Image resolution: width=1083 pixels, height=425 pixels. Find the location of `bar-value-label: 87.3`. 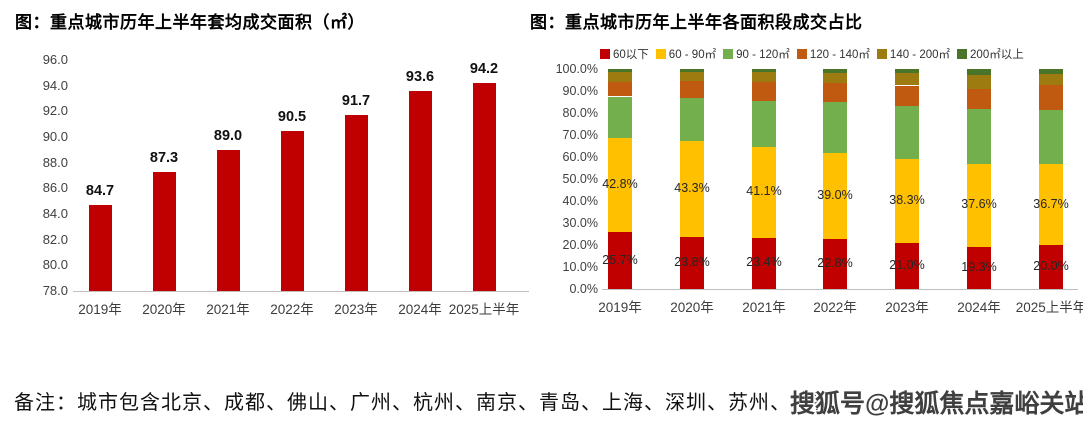

bar-value-label: 87.3 is located at coordinates (164, 157).